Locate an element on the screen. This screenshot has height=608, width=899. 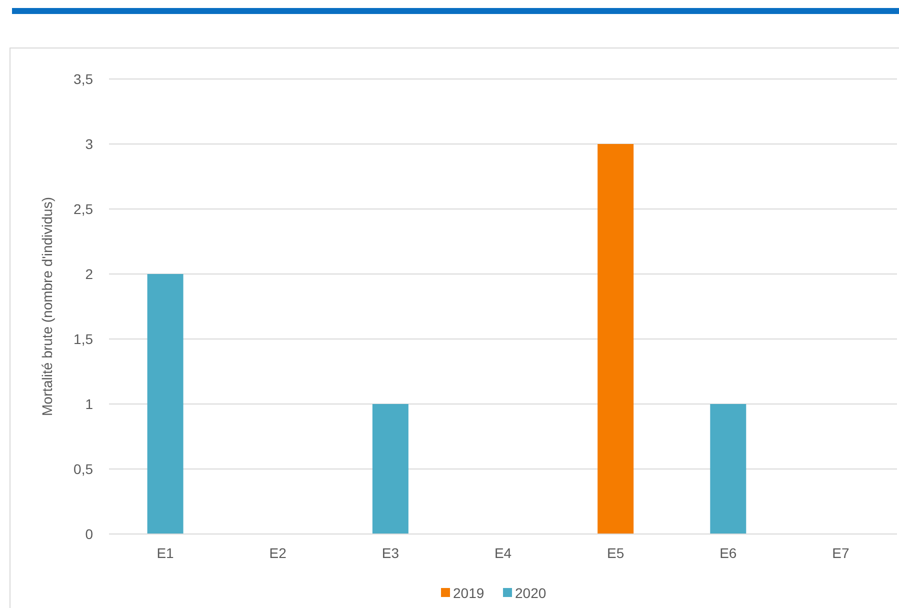
y-tick-label: 1 is located at coordinates (89, 404).